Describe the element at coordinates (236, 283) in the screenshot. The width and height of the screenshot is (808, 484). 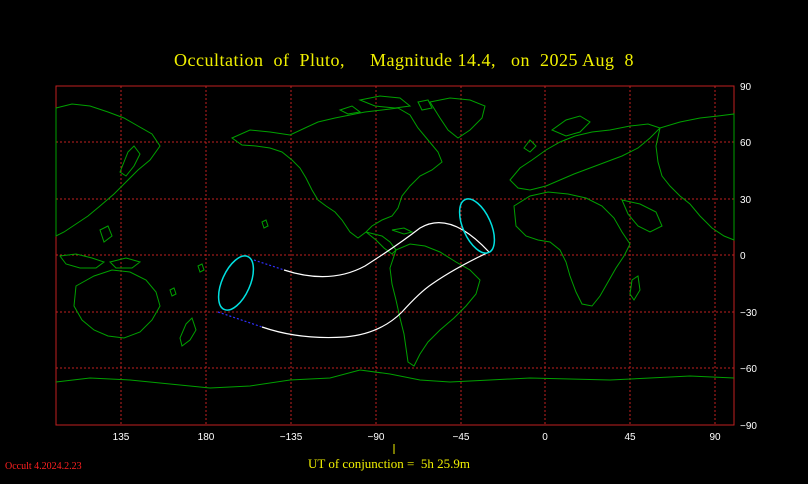
I see `limb-ellipse-west` at that location.